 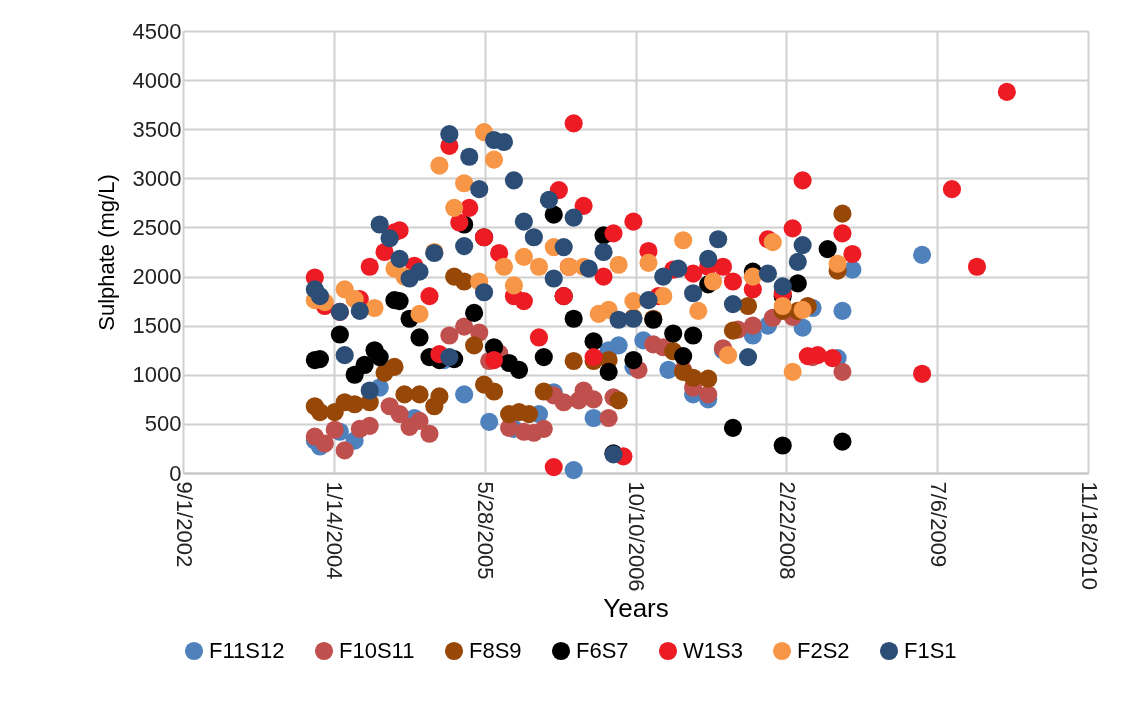 What do you see at coordinates (636, 607) in the screenshot?
I see `x-axis-title: Years` at bounding box center [636, 607].